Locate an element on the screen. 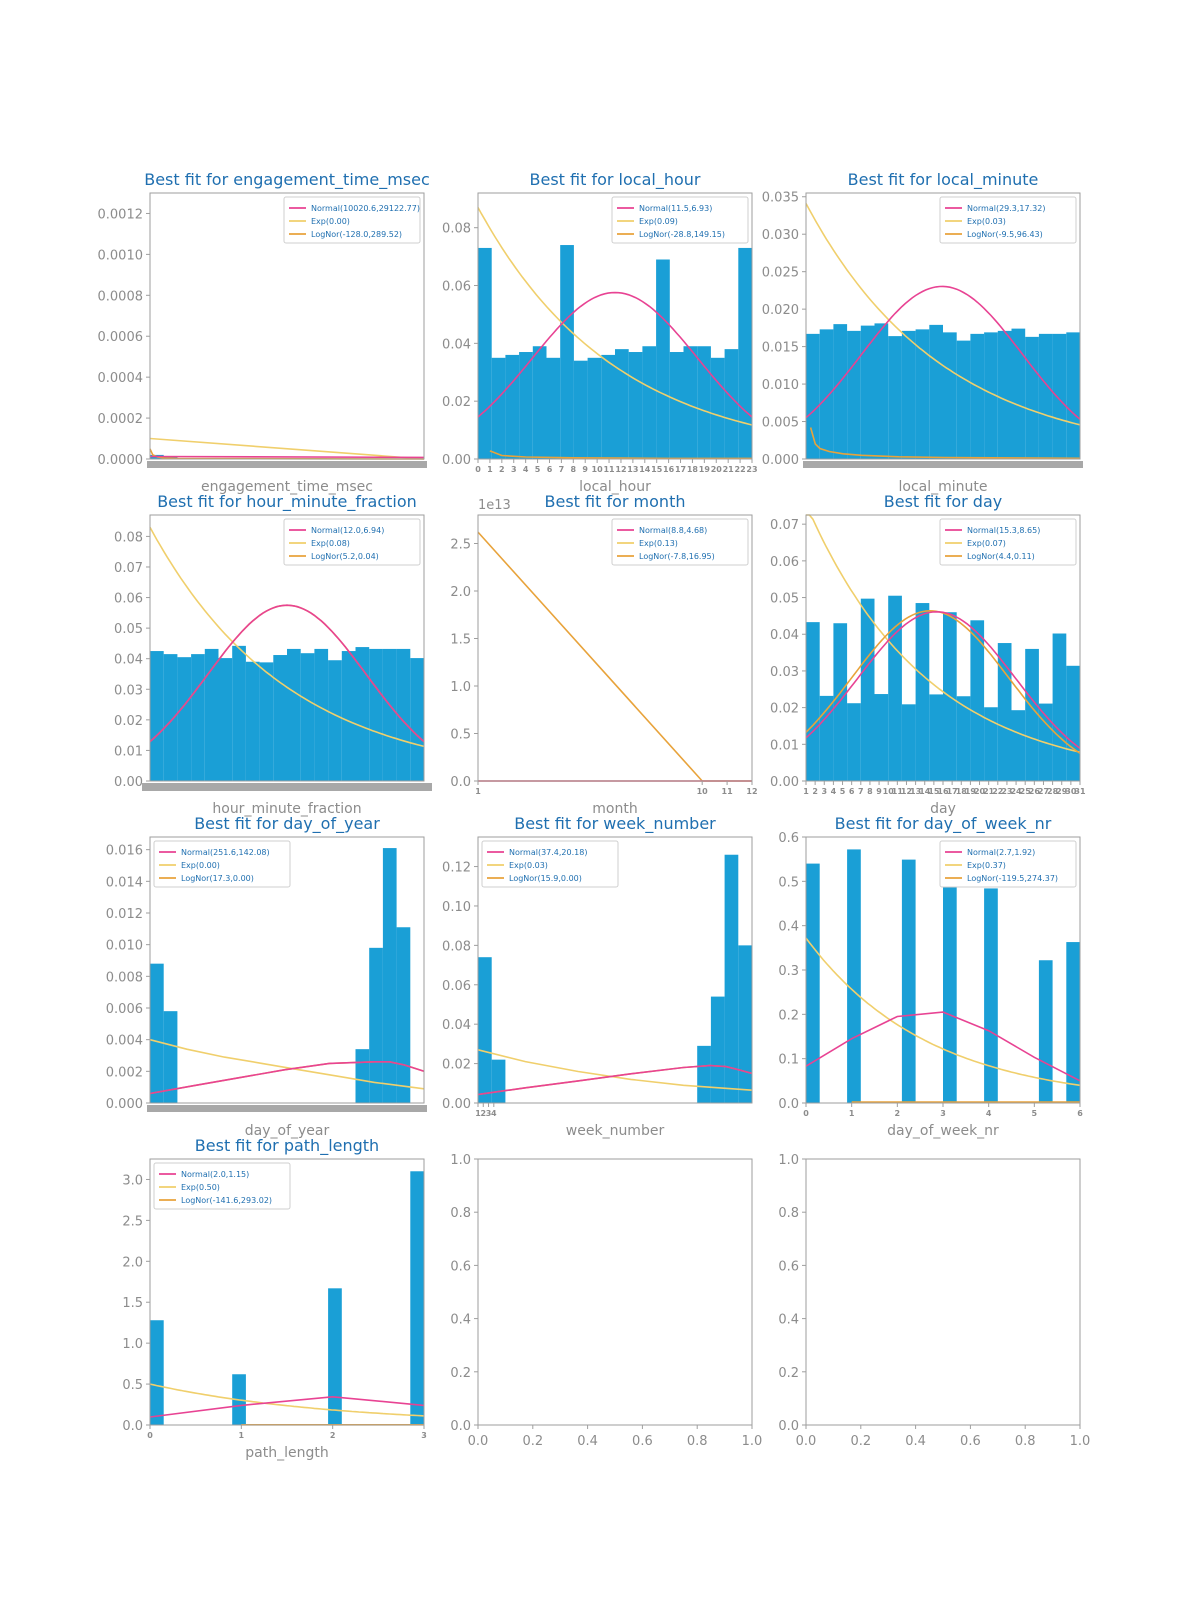 The height and width of the screenshot is (1600, 1200). x-tick-label: 7 is located at coordinates (562, 469).